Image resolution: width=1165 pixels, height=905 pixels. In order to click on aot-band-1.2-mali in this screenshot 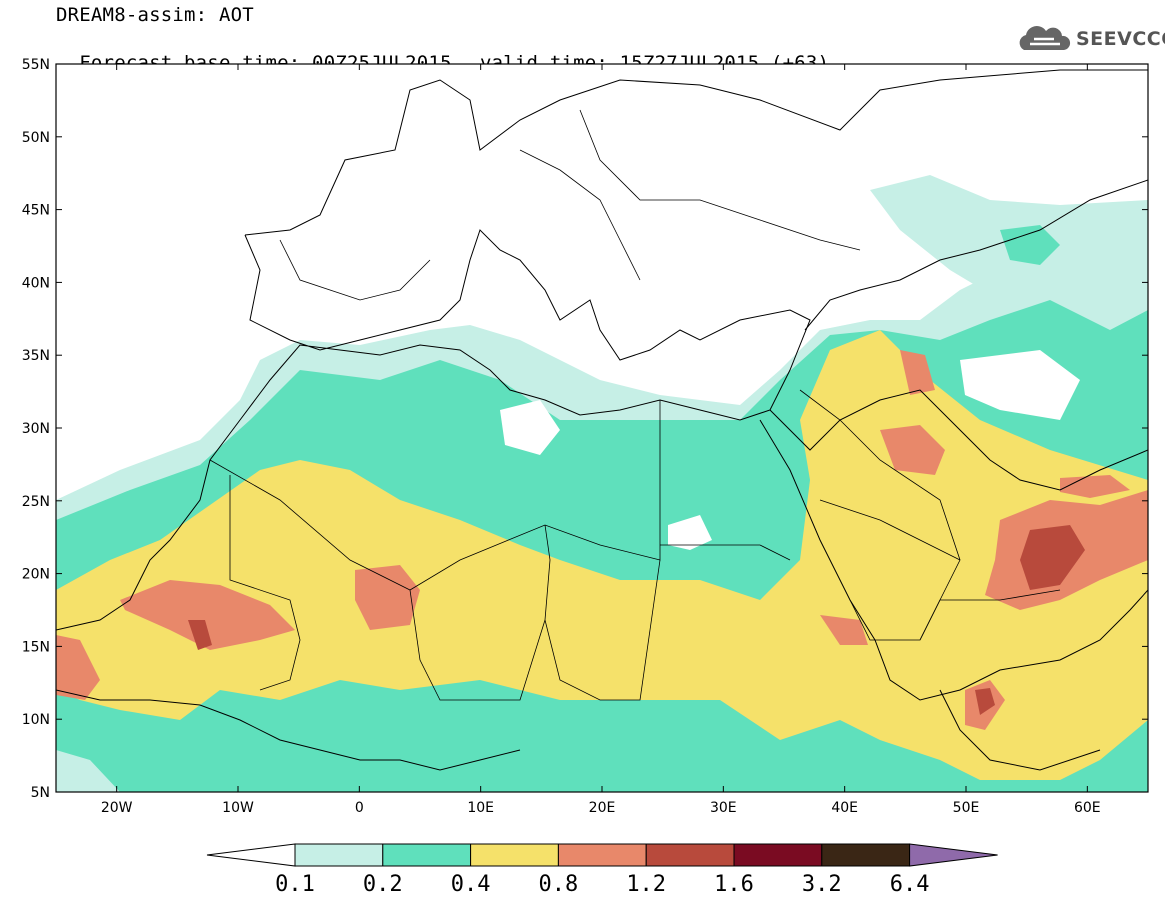, I will do `click(200, 635)`.